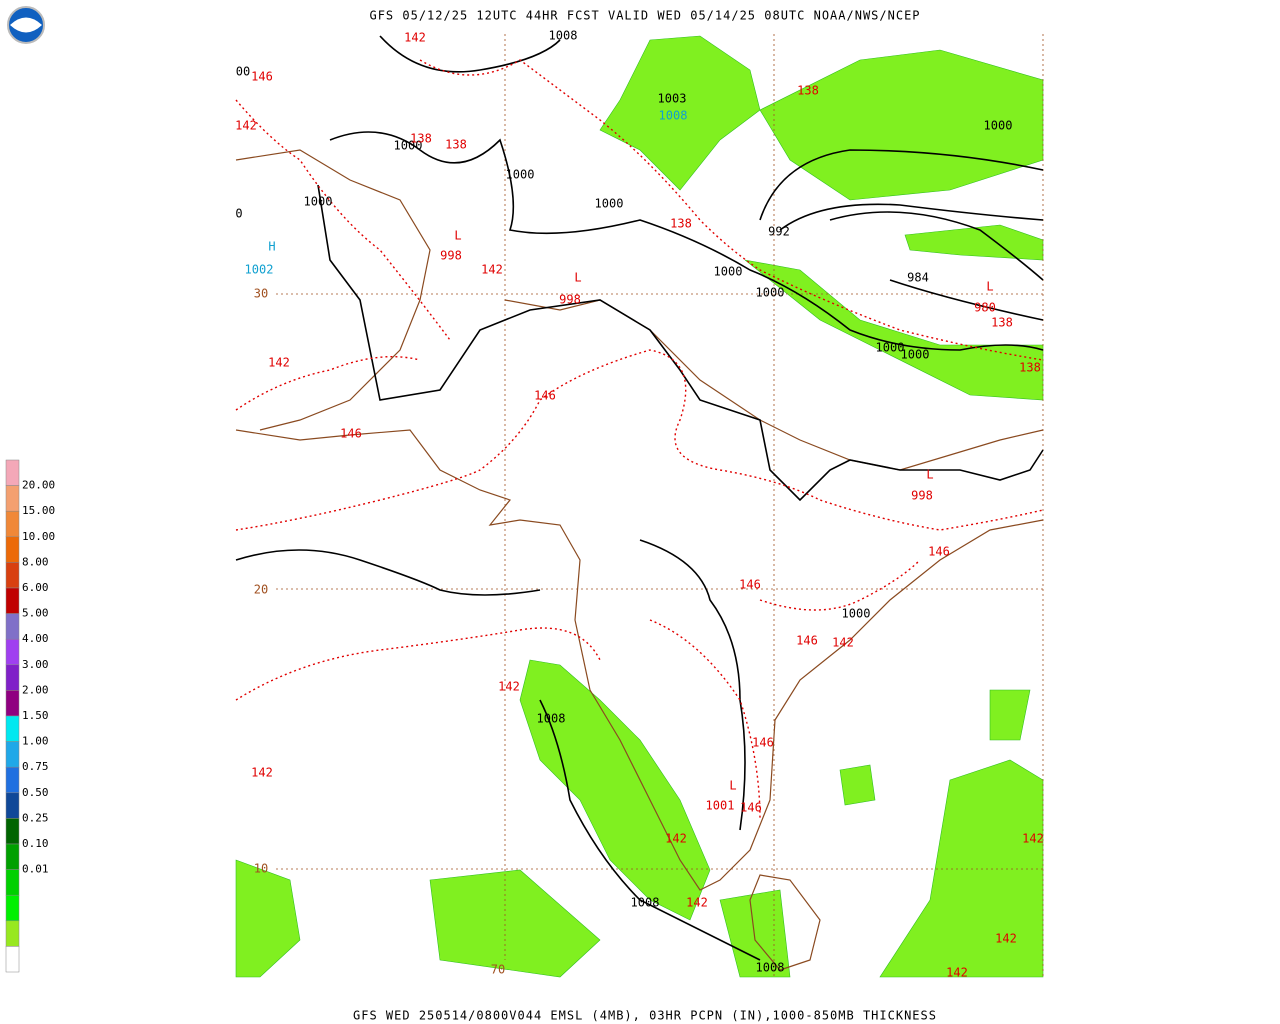  Describe the element at coordinates (35, 766) in the screenshot. I see `legend-label: 0.75` at that location.